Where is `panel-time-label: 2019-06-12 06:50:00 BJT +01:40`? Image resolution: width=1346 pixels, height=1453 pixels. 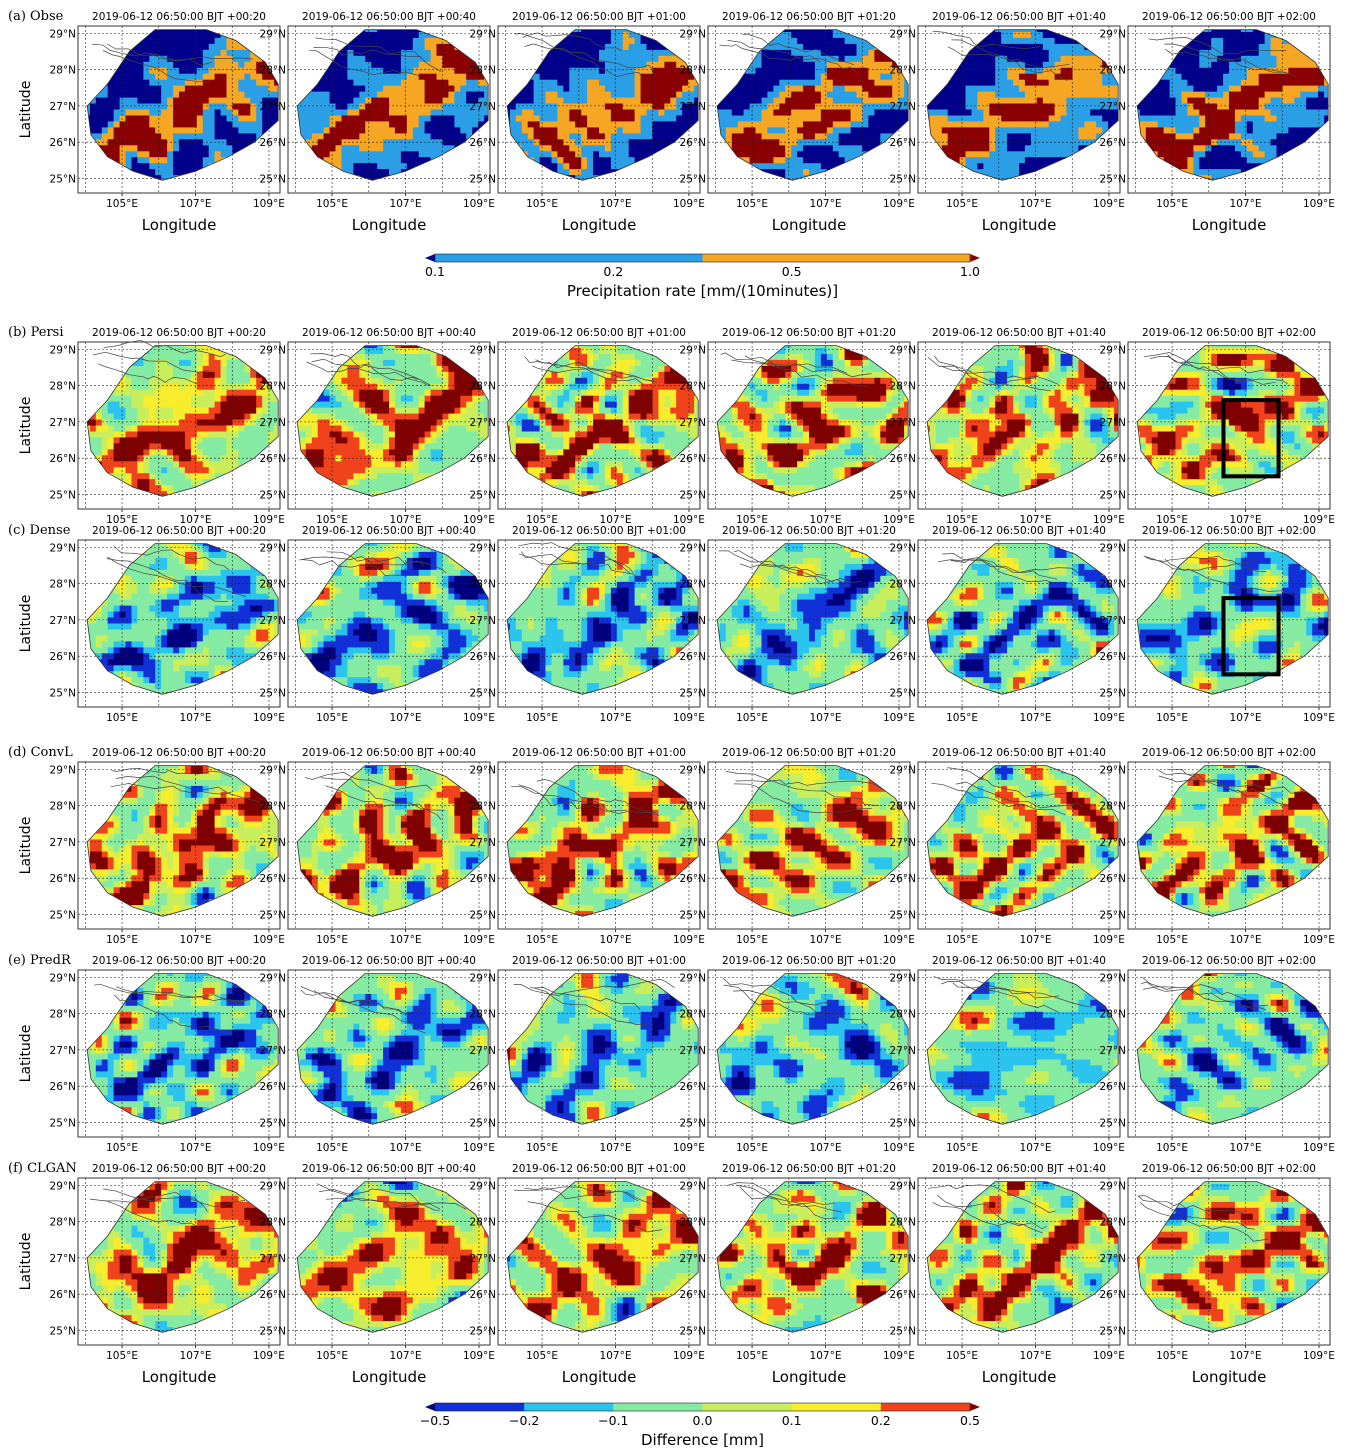
panel-time-label: 2019-06-12 06:50:00 BJT +01:40 is located at coordinates (1019, 17).